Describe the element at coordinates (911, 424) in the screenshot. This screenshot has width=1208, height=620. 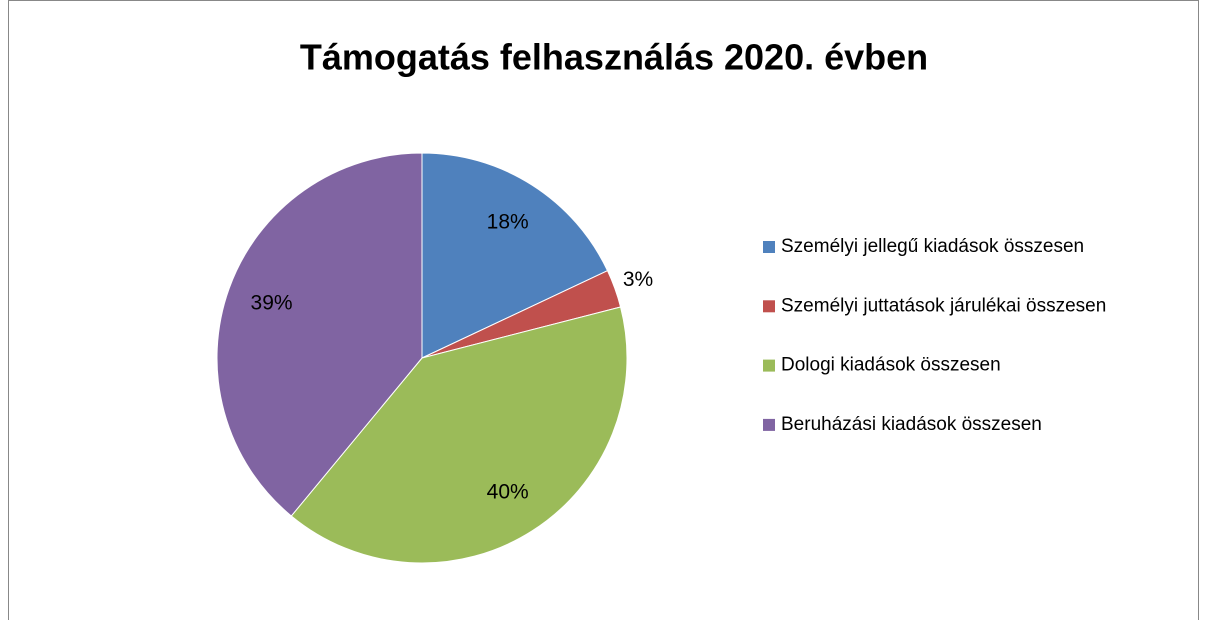
I see `legend-label: Beruházási kiadások összesen` at that location.